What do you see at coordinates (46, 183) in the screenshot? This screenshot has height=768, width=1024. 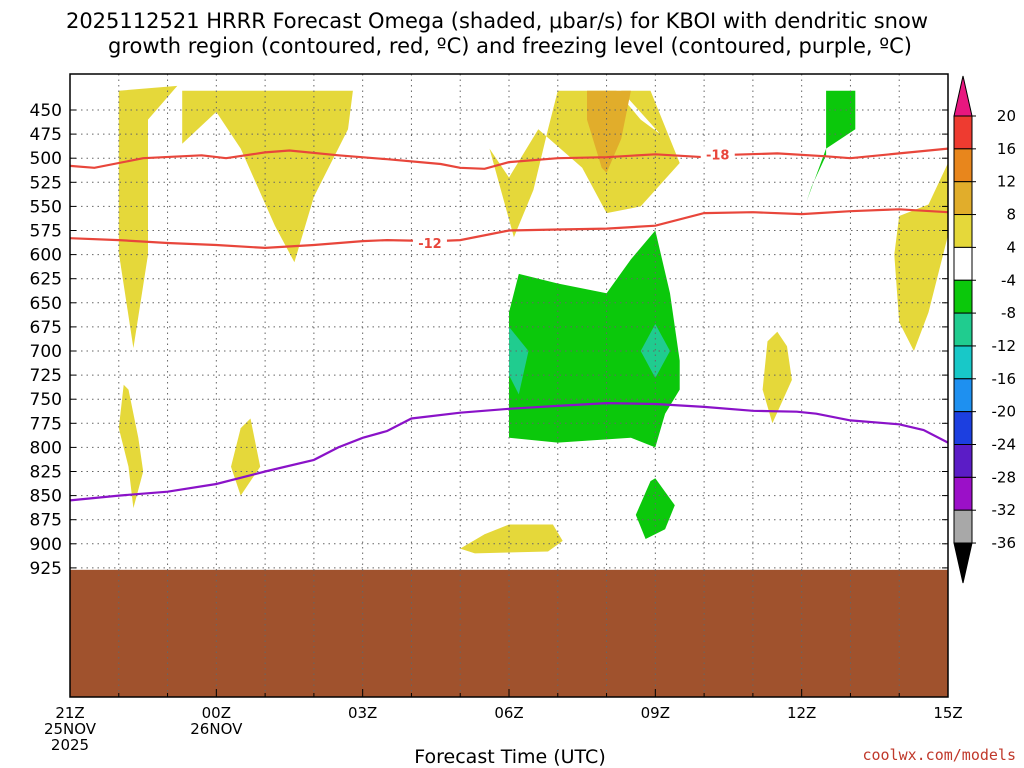 I see `y-tick-label-525: 525` at bounding box center [46, 183].